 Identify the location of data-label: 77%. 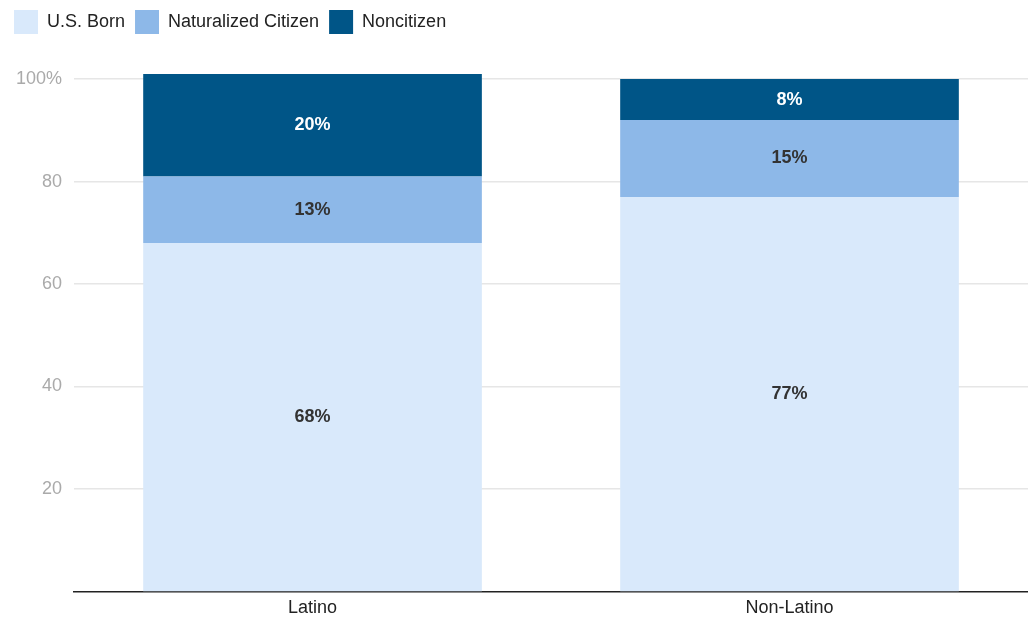
(789, 393).